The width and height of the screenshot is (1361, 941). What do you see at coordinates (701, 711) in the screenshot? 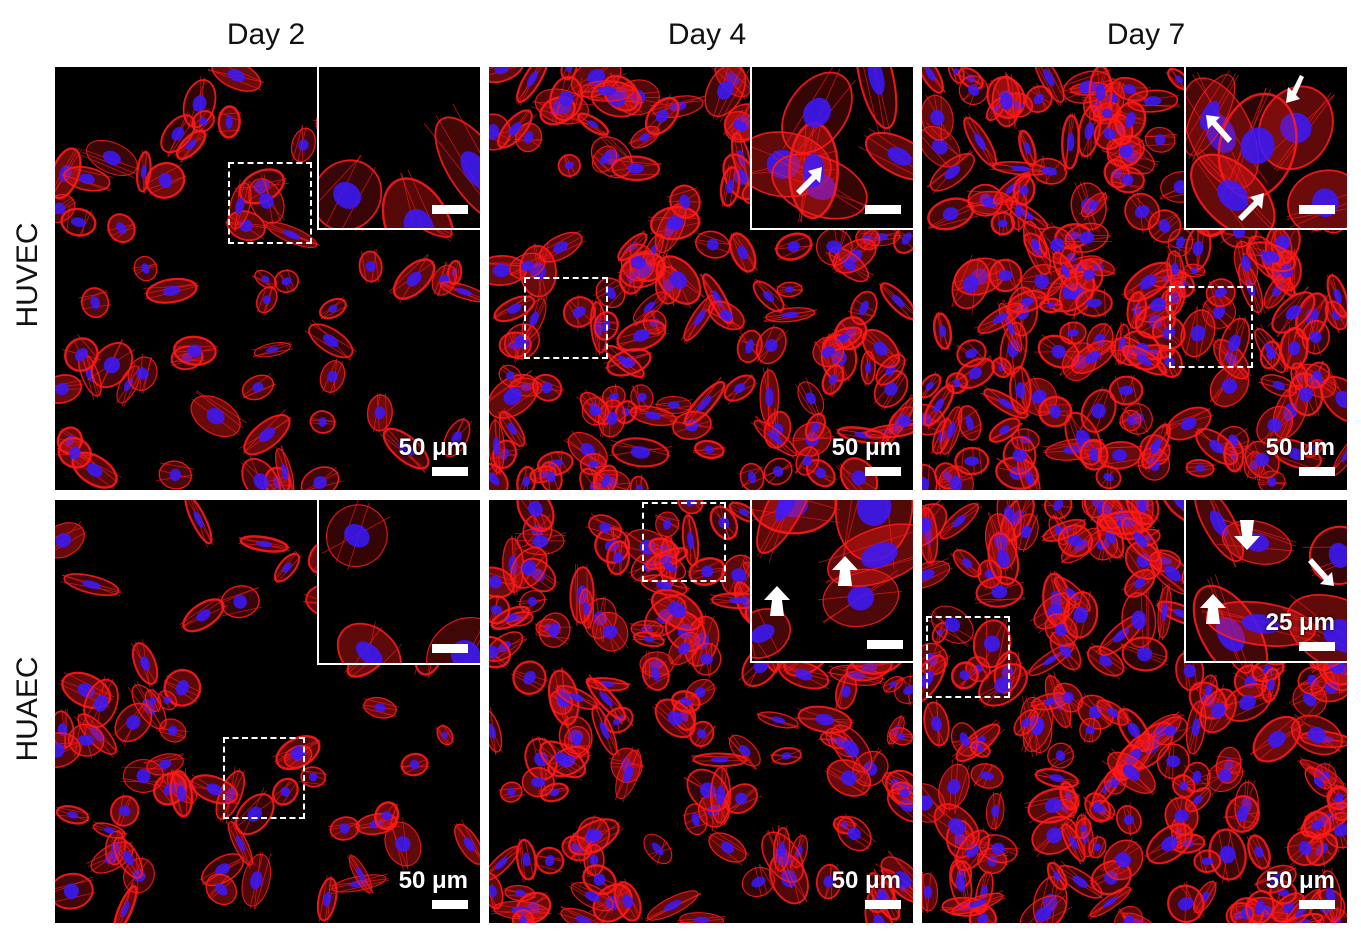
I see `panel-huaec-day-4: 50 μm` at bounding box center [701, 711].